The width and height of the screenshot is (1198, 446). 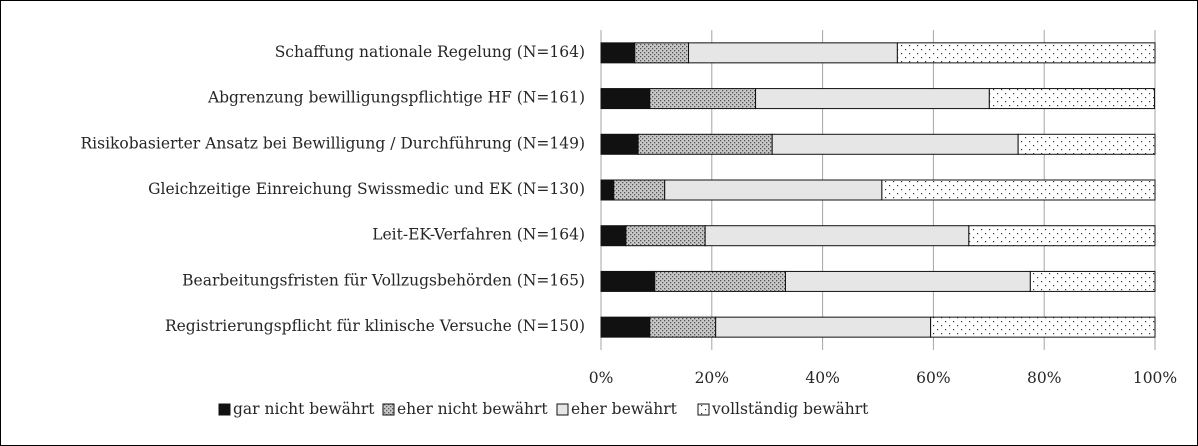 I want to click on legend-item: eher bewährt, so click(x=617, y=409).